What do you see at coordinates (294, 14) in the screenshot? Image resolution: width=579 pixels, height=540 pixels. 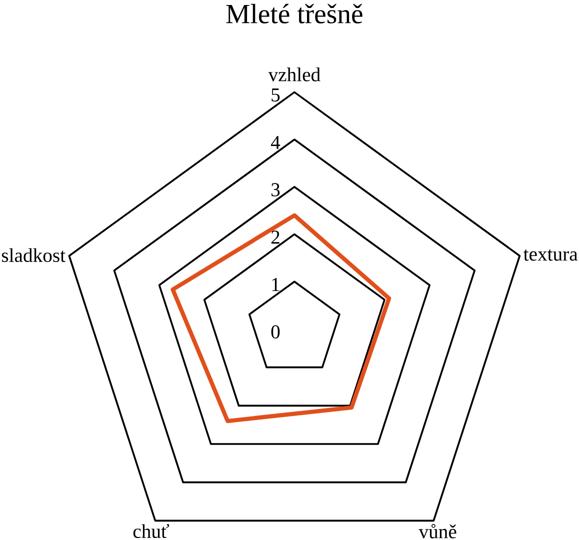 I see `chart-title: Mleté třešně` at bounding box center [294, 14].